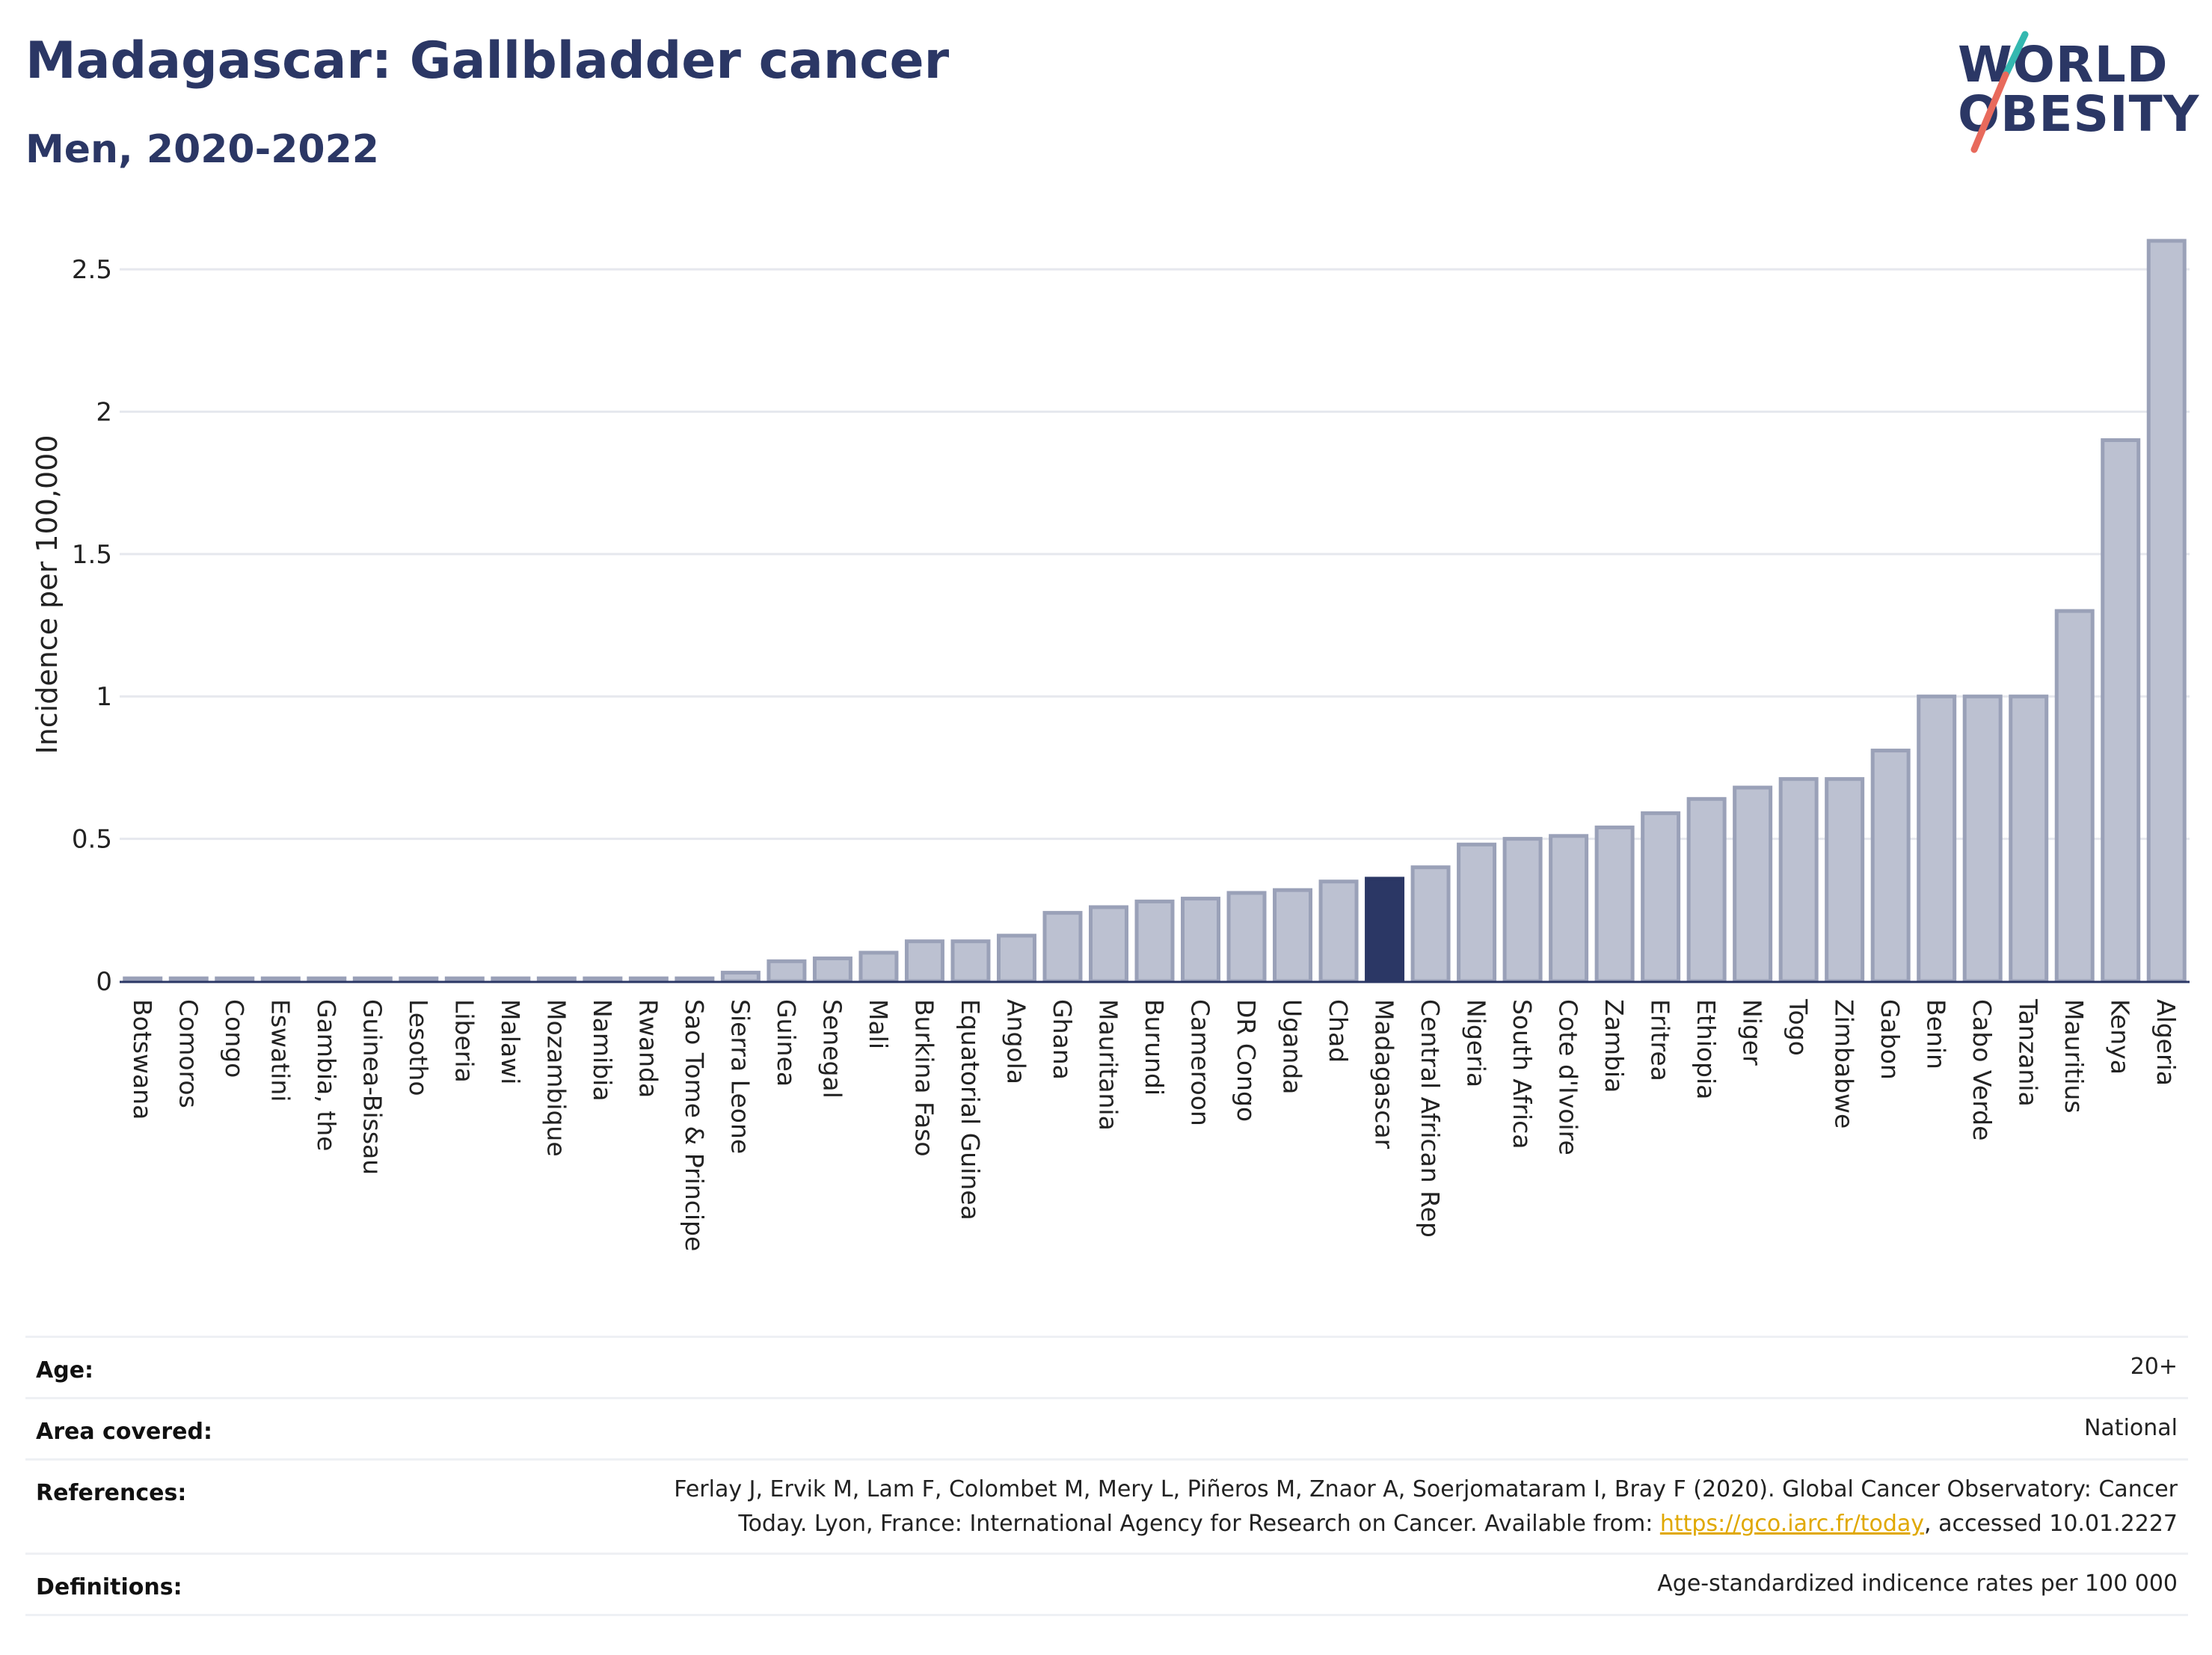  I want to click on page-subtitle: Men, 2020-2022, so click(202, 149).